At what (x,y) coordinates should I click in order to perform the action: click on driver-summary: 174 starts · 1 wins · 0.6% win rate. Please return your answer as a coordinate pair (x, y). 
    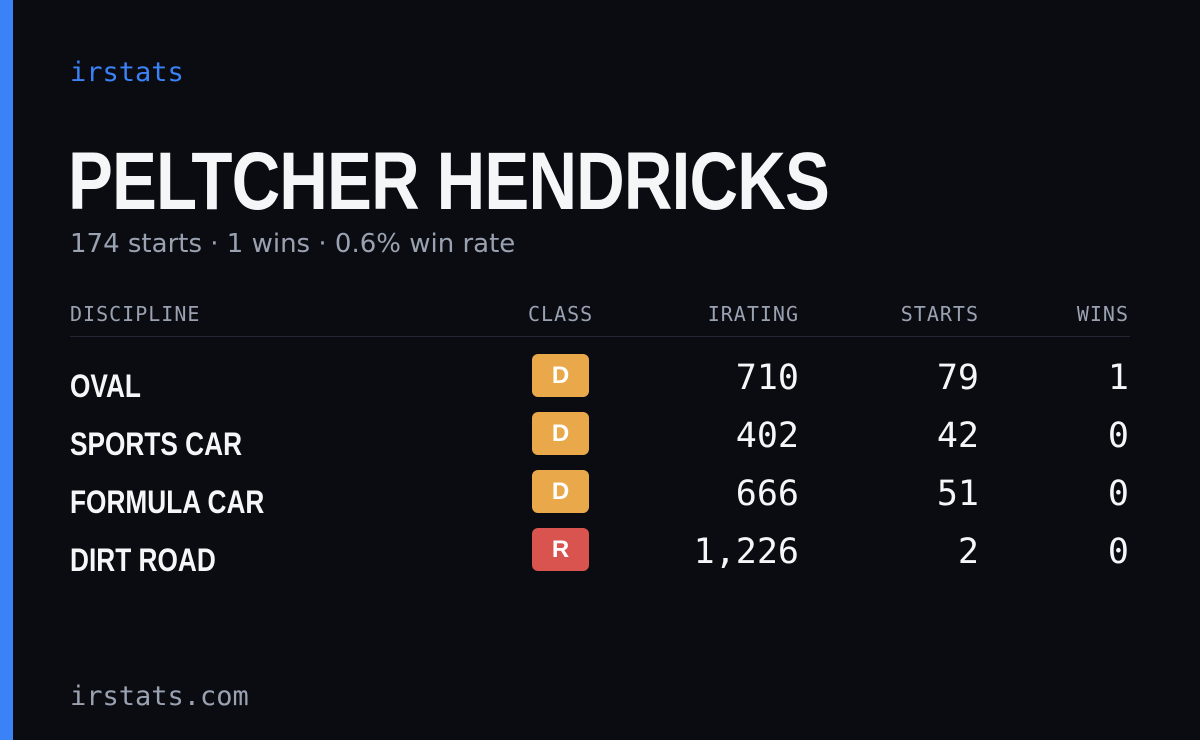
    Looking at the image, I should click on (293, 244).